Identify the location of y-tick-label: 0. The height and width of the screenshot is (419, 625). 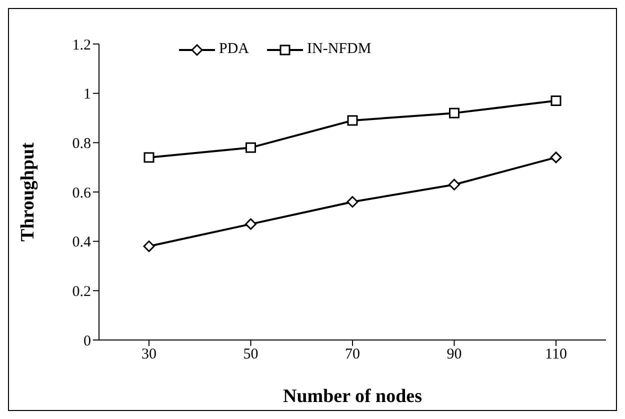
(87, 341).